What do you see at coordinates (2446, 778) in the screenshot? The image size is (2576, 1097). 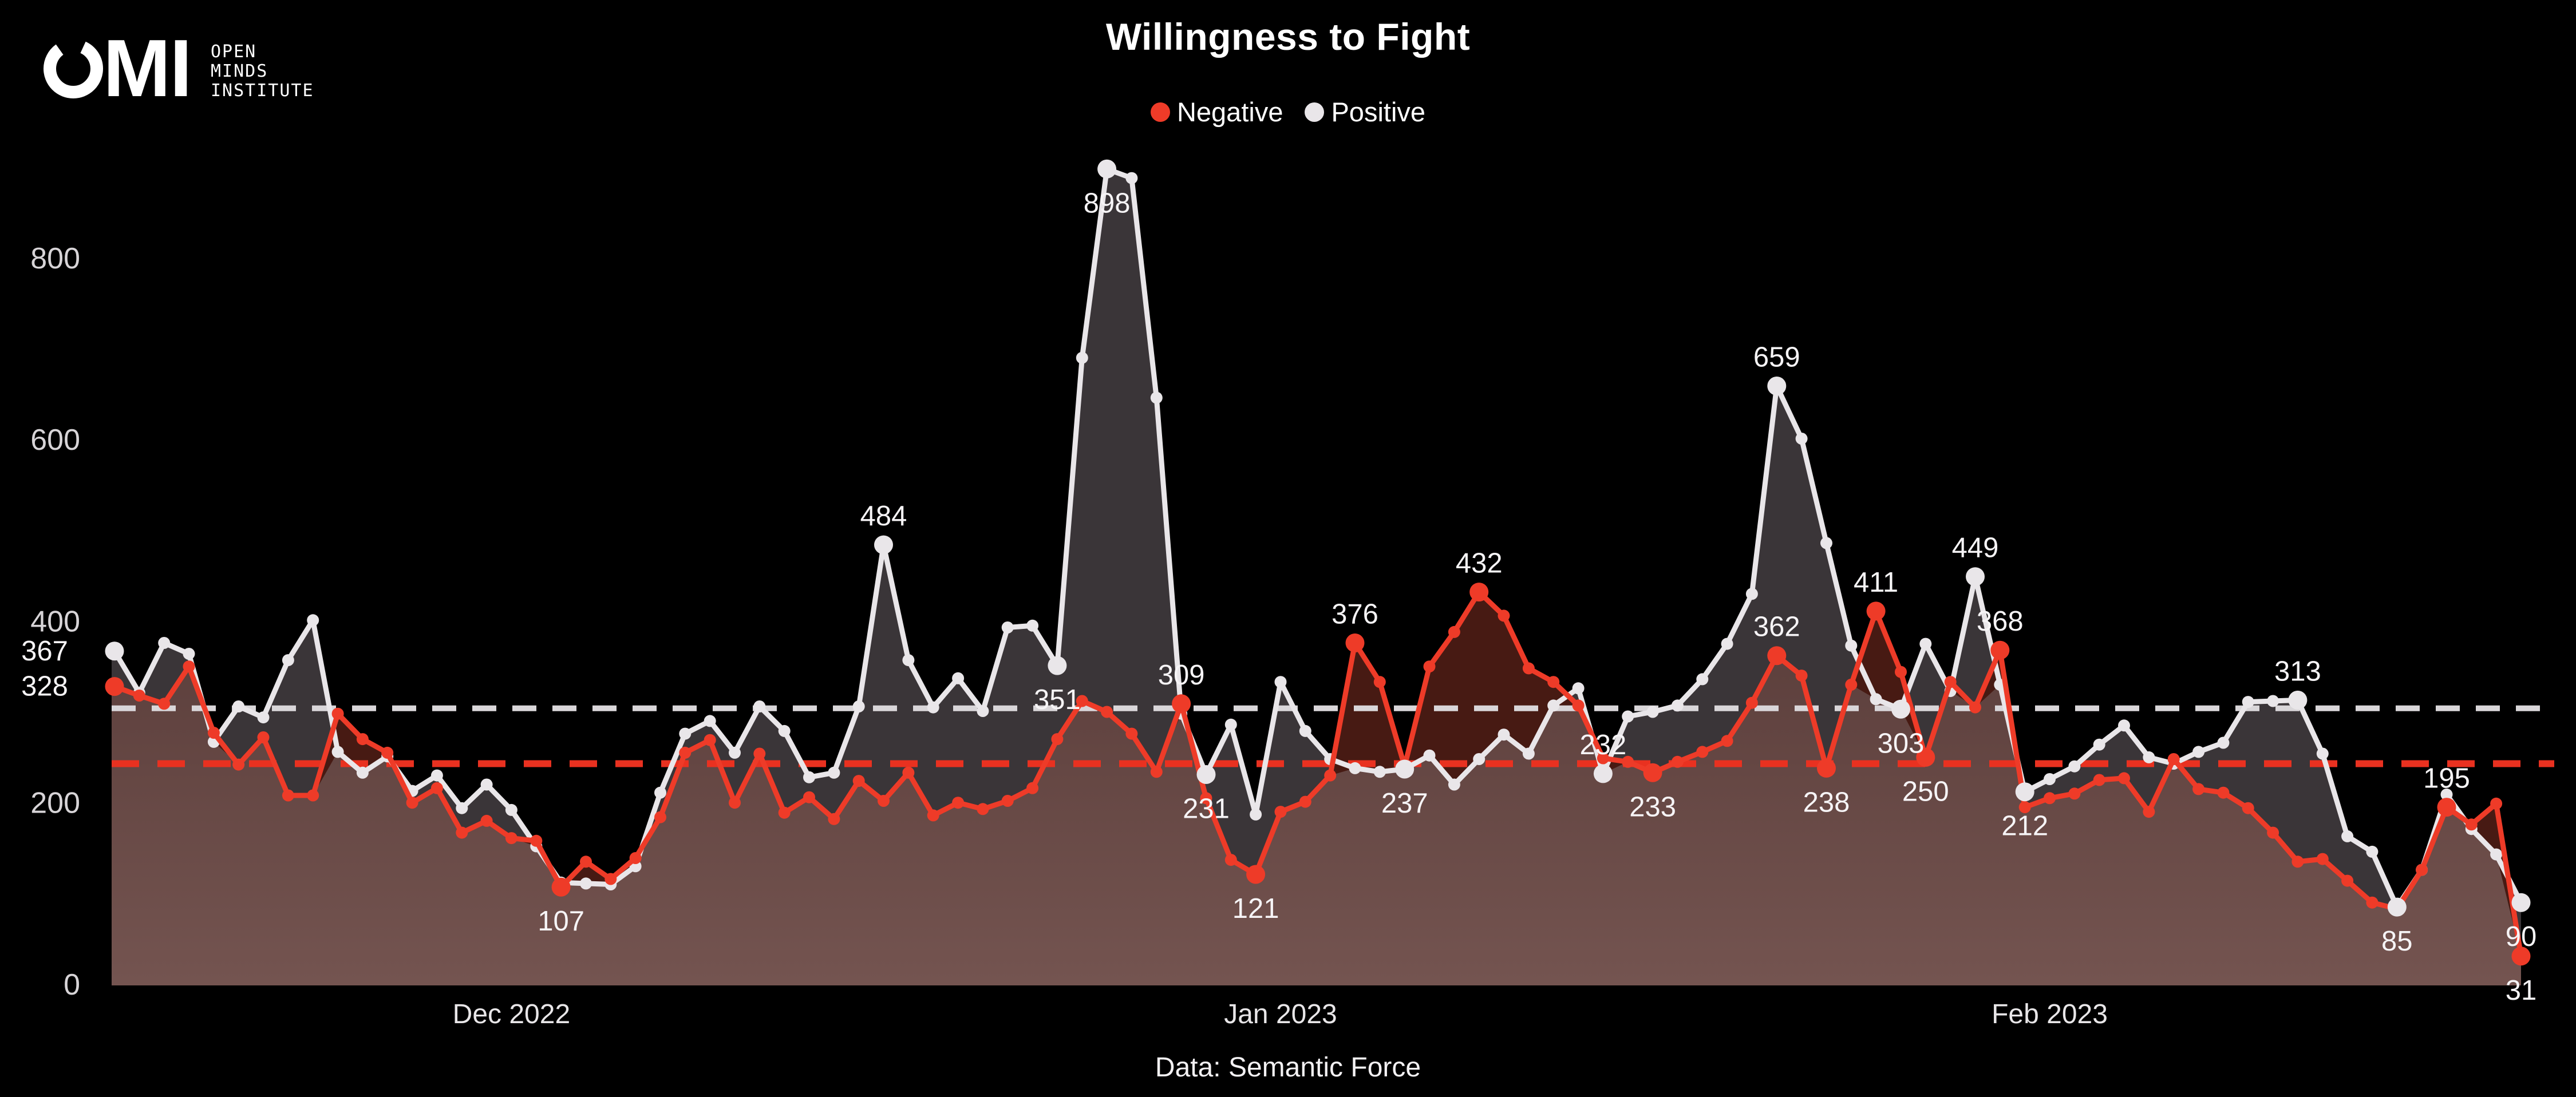 I see `point-label-negative: 195` at bounding box center [2446, 778].